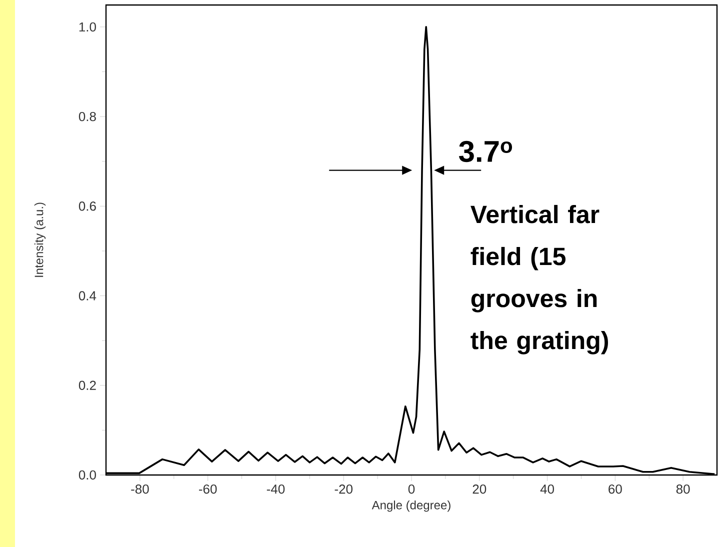  Describe the element at coordinates (539, 279) in the screenshot. I see `annotation: Vertical far field (15 grooves in the grating)` at that location.